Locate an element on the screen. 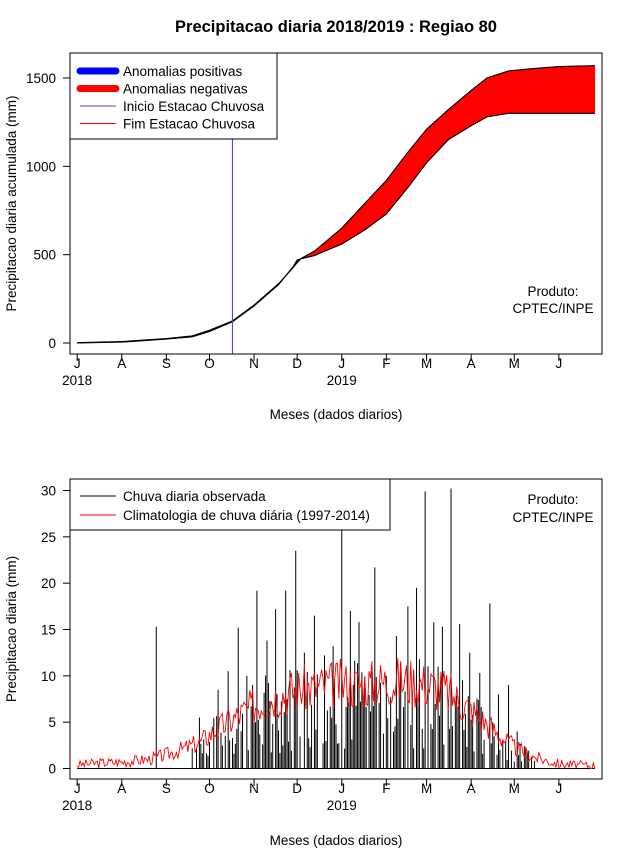 Image resolution: width=640 pixels, height=850 pixels. y-tick-label: 5 is located at coordinates (52, 722).